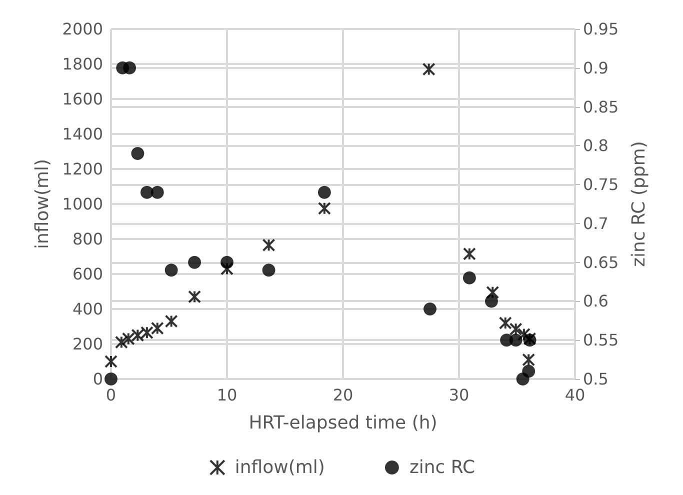 The width and height of the screenshot is (683, 495). What do you see at coordinates (601, 29) in the screenshot?
I see `y2-tick-label: 0.95` at bounding box center [601, 29].